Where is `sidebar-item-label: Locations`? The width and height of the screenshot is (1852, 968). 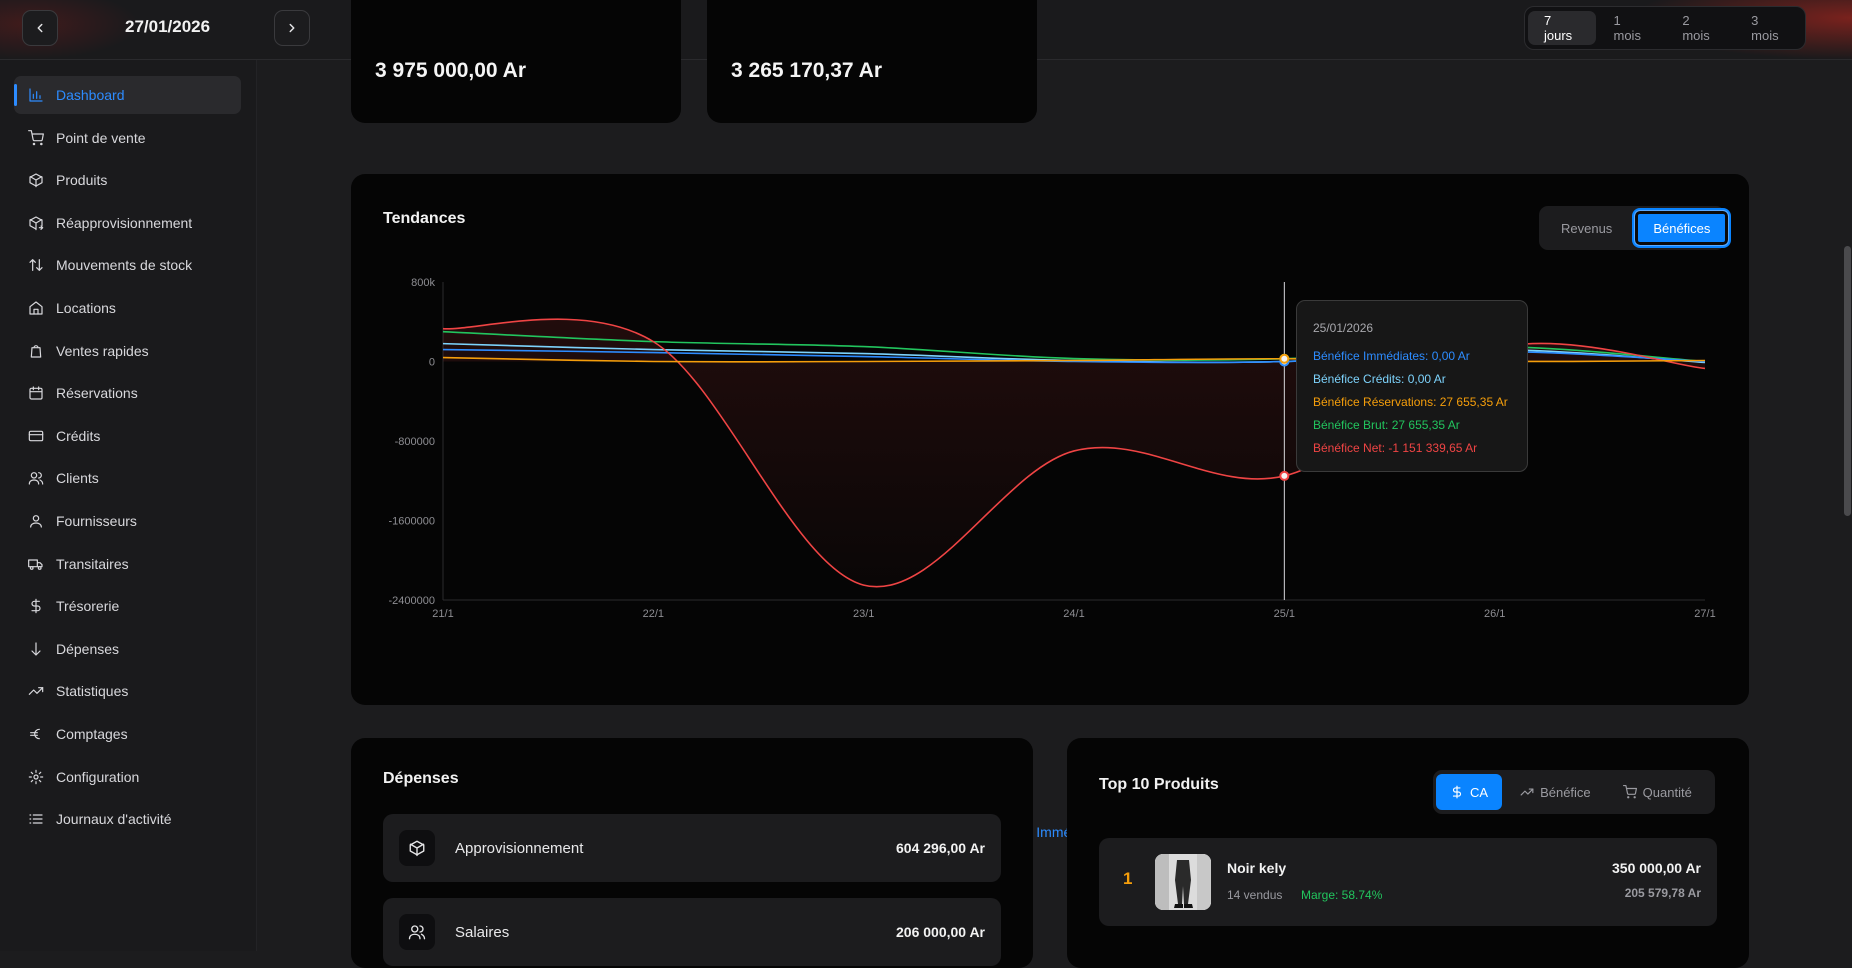 sidebar-item-label: Locations is located at coordinates (86, 308).